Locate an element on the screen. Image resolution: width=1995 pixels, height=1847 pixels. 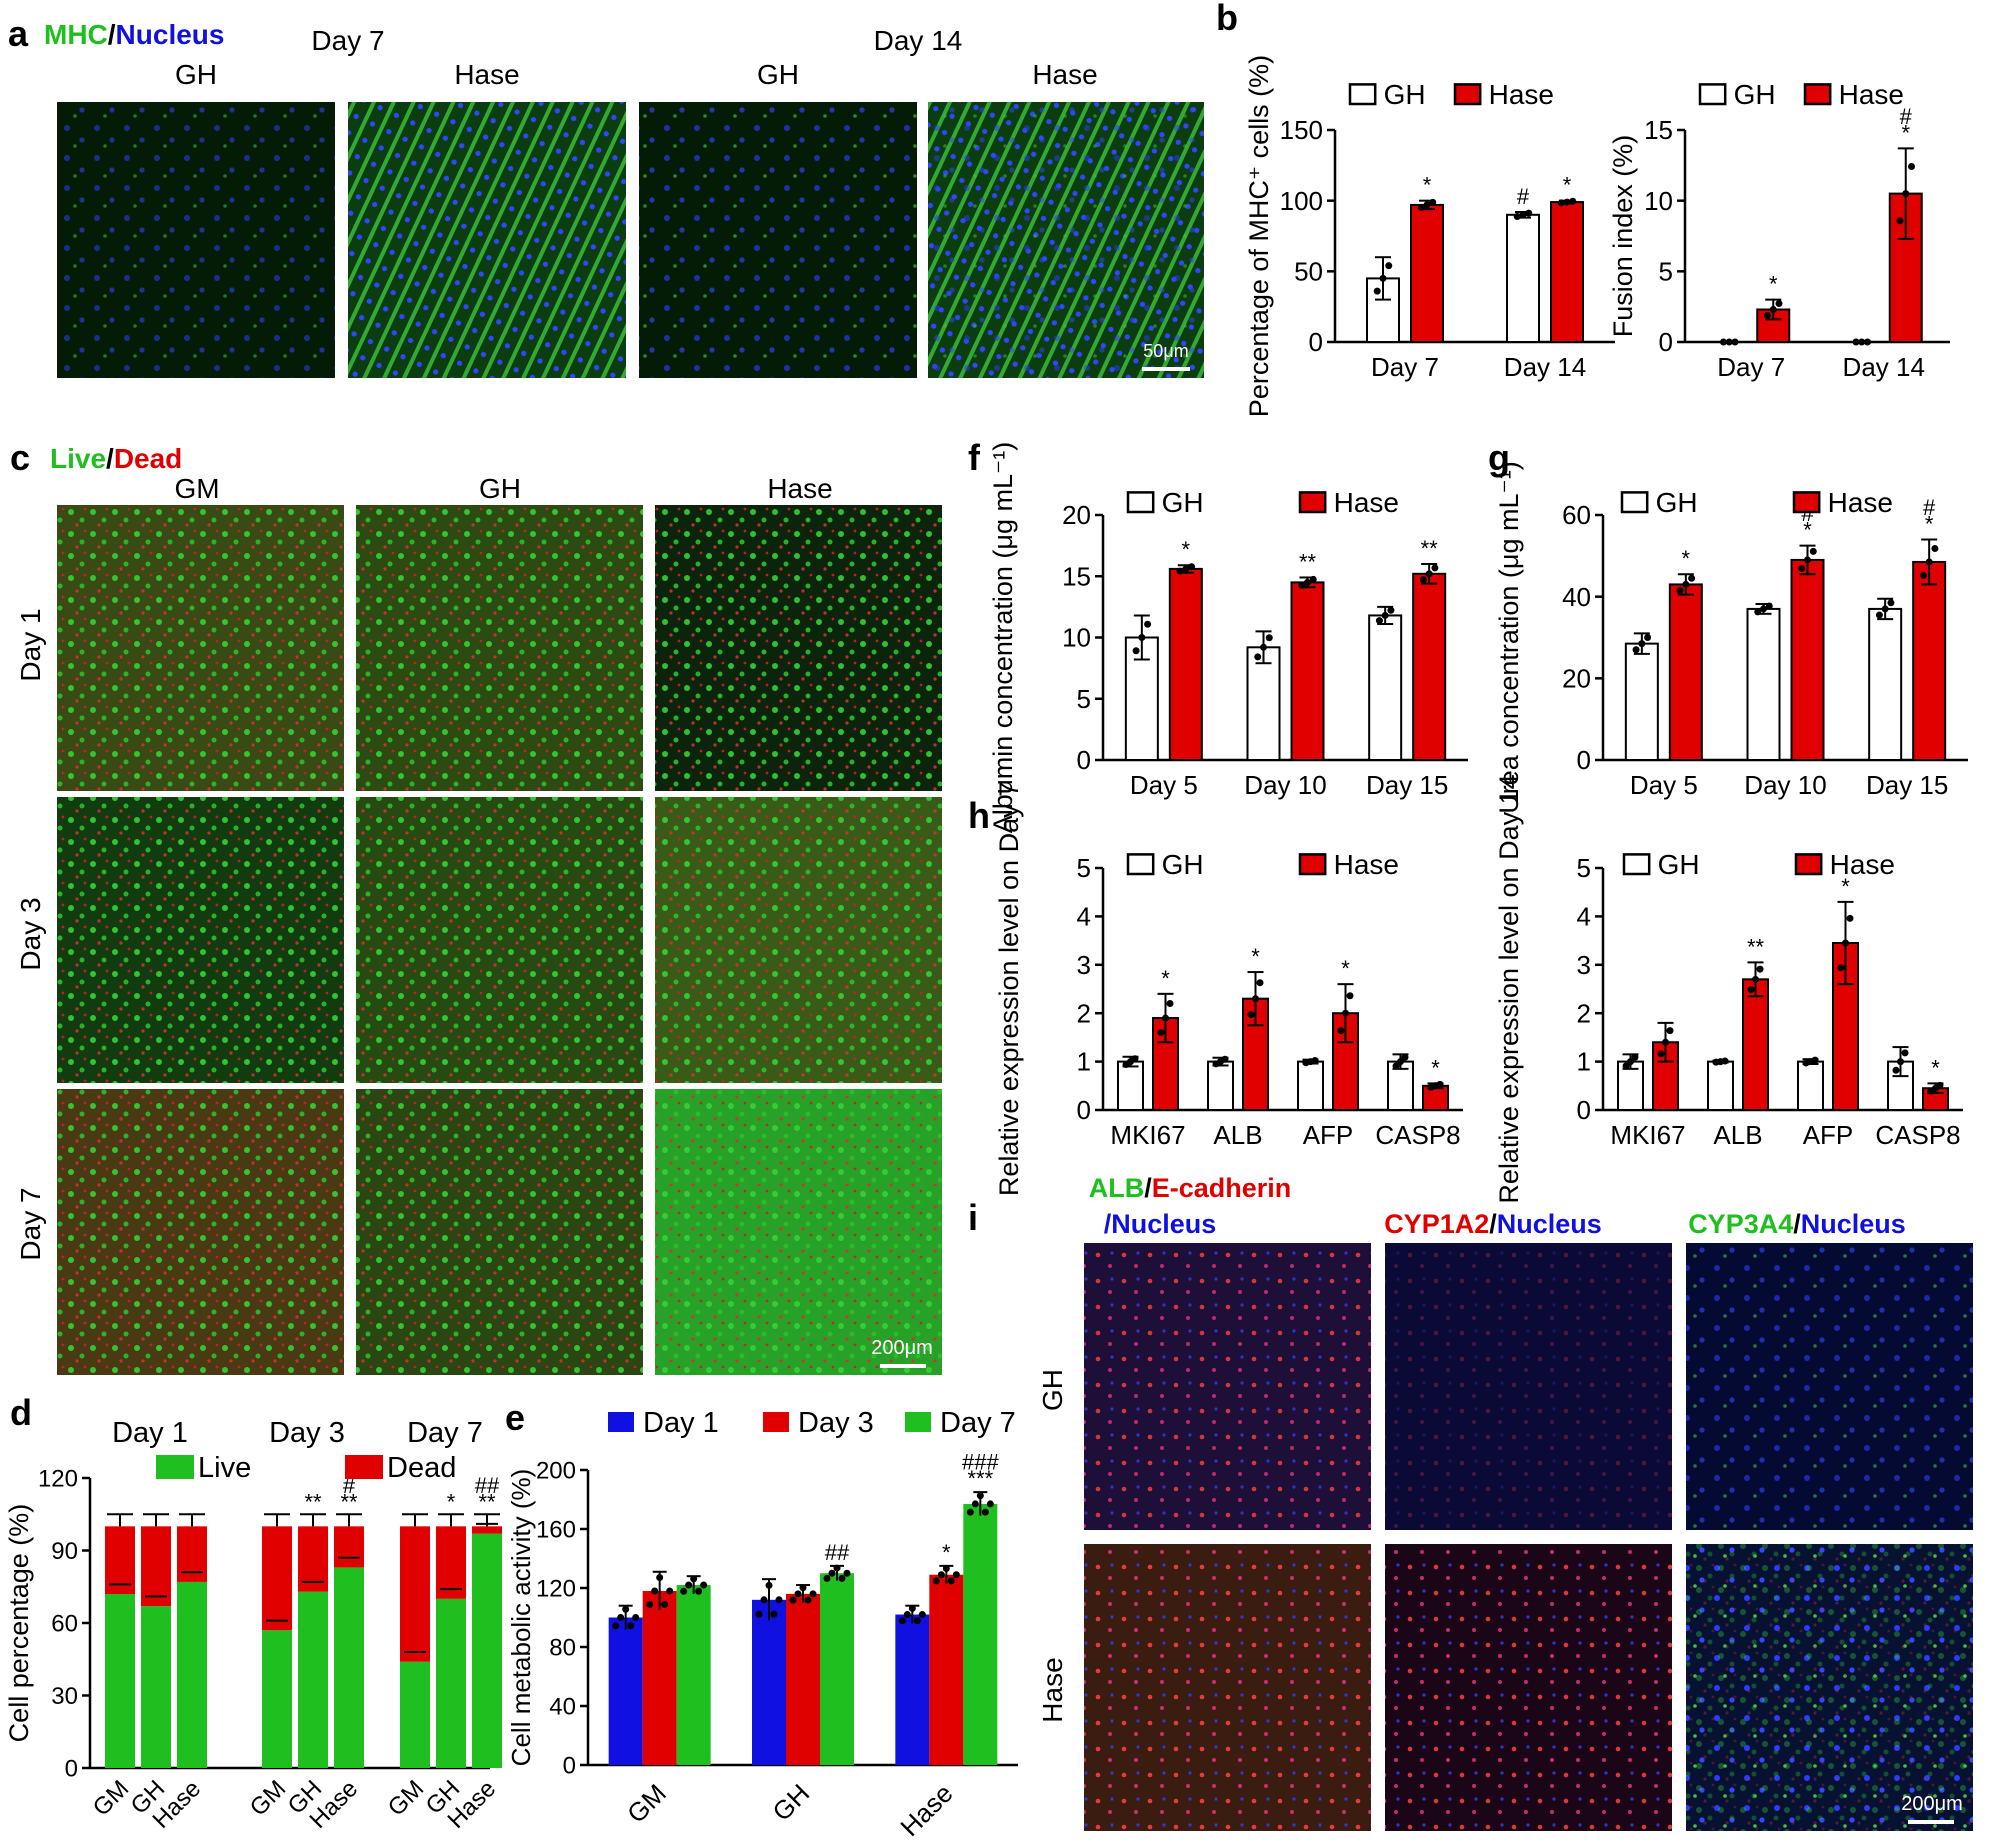
mhc-image-gh-day7 is located at coordinates (196, 240).